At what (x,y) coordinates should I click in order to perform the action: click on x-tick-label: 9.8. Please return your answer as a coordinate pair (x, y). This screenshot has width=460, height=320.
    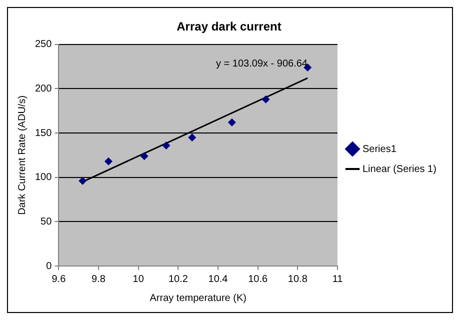
    Looking at the image, I should click on (99, 279).